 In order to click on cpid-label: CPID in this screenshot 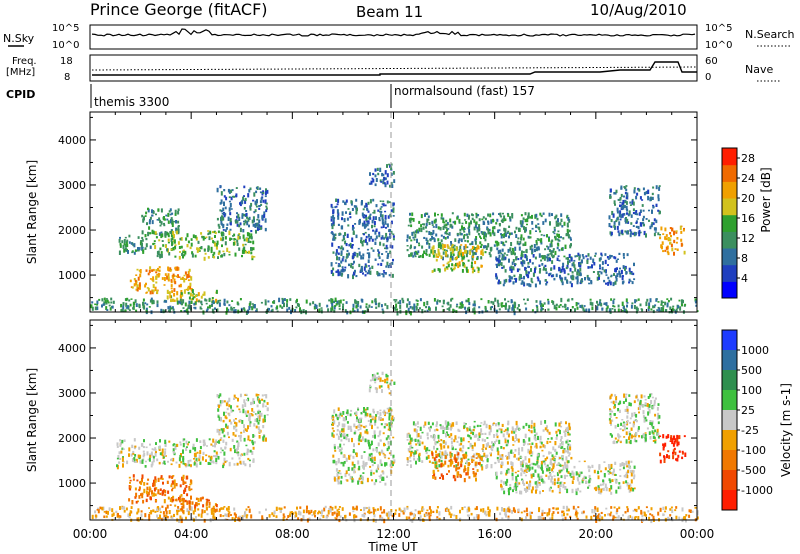, I will do `click(20, 94)`.